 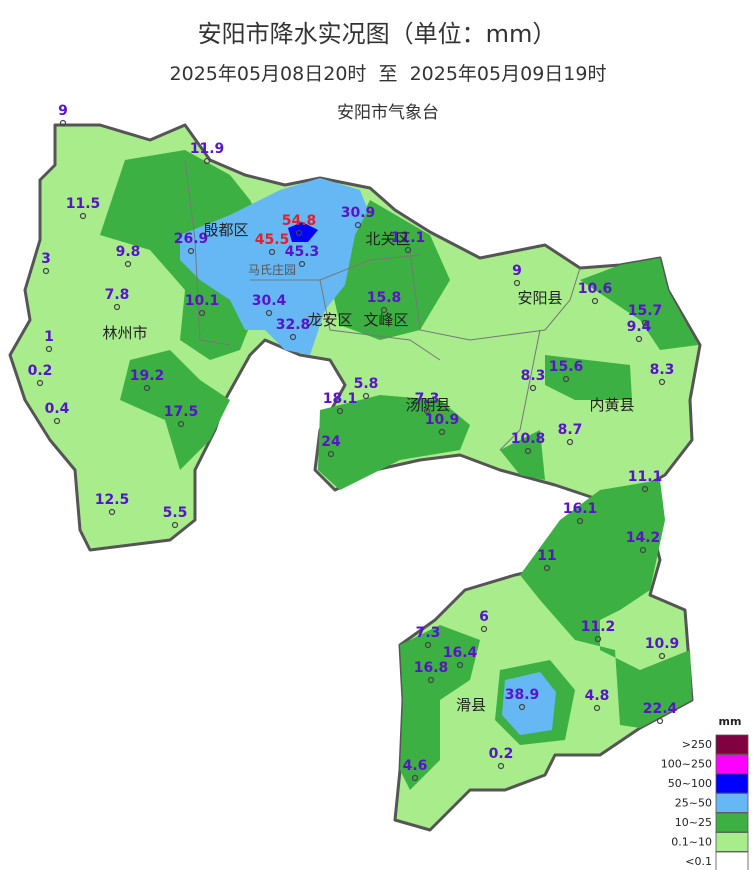 I want to click on station-value: 1, so click(x=49, y=337).